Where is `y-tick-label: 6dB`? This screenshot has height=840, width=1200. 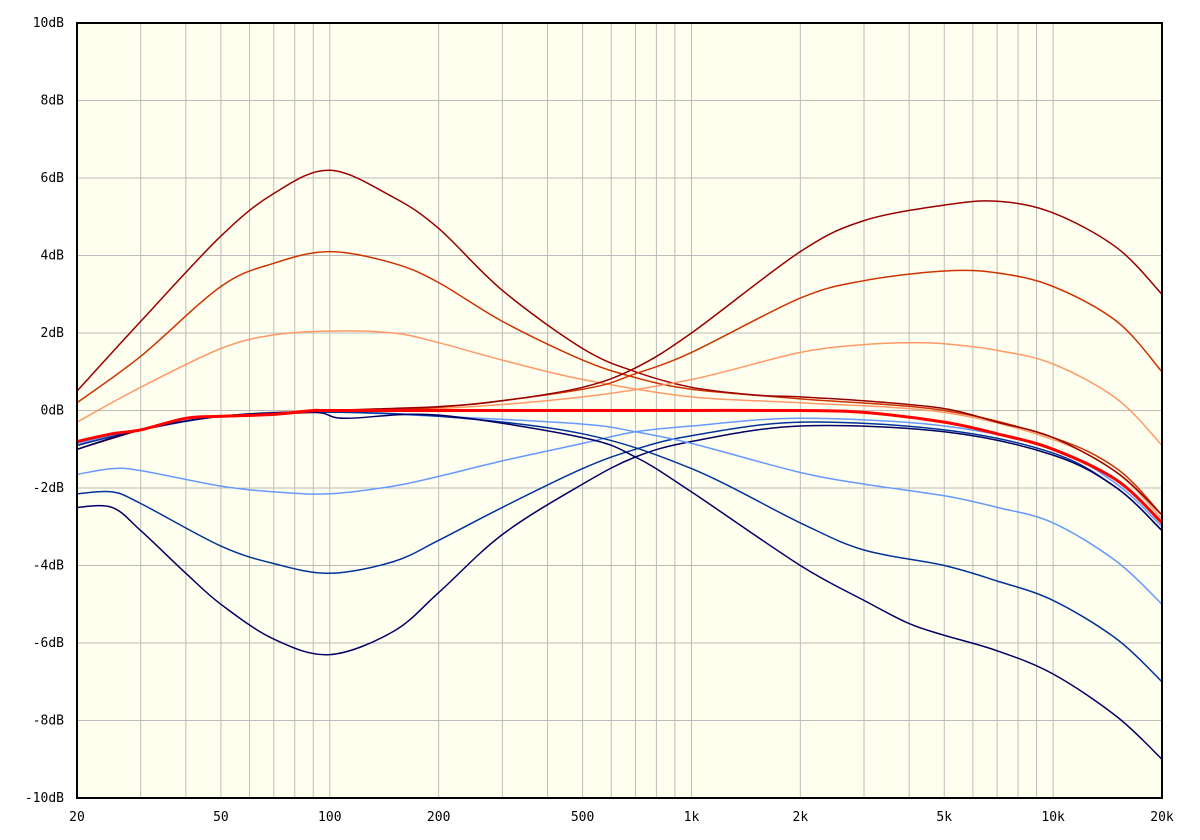 y-tick-label: 6dB is located at coordinates (53, 178).